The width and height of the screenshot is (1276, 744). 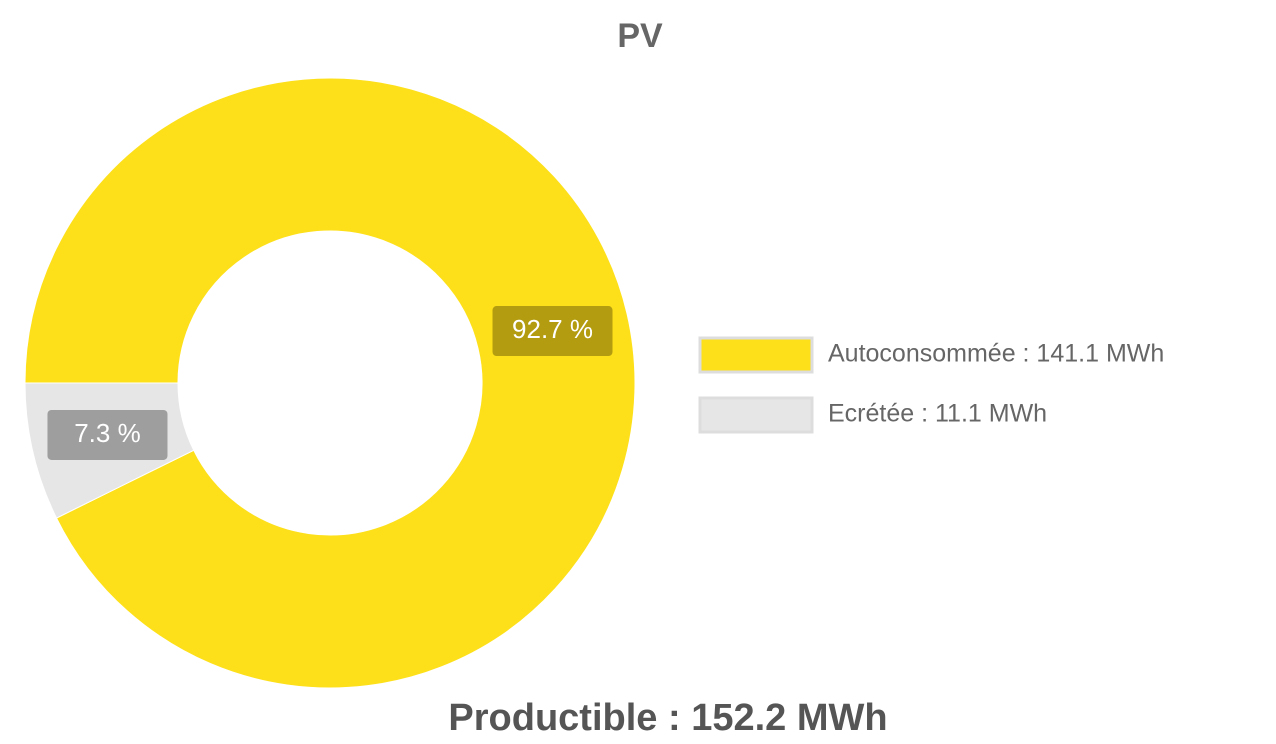 What do you see at coordinates (640, 36) in the screenshot?
I see `chart-title: PV` at bounding box center [640, 36].